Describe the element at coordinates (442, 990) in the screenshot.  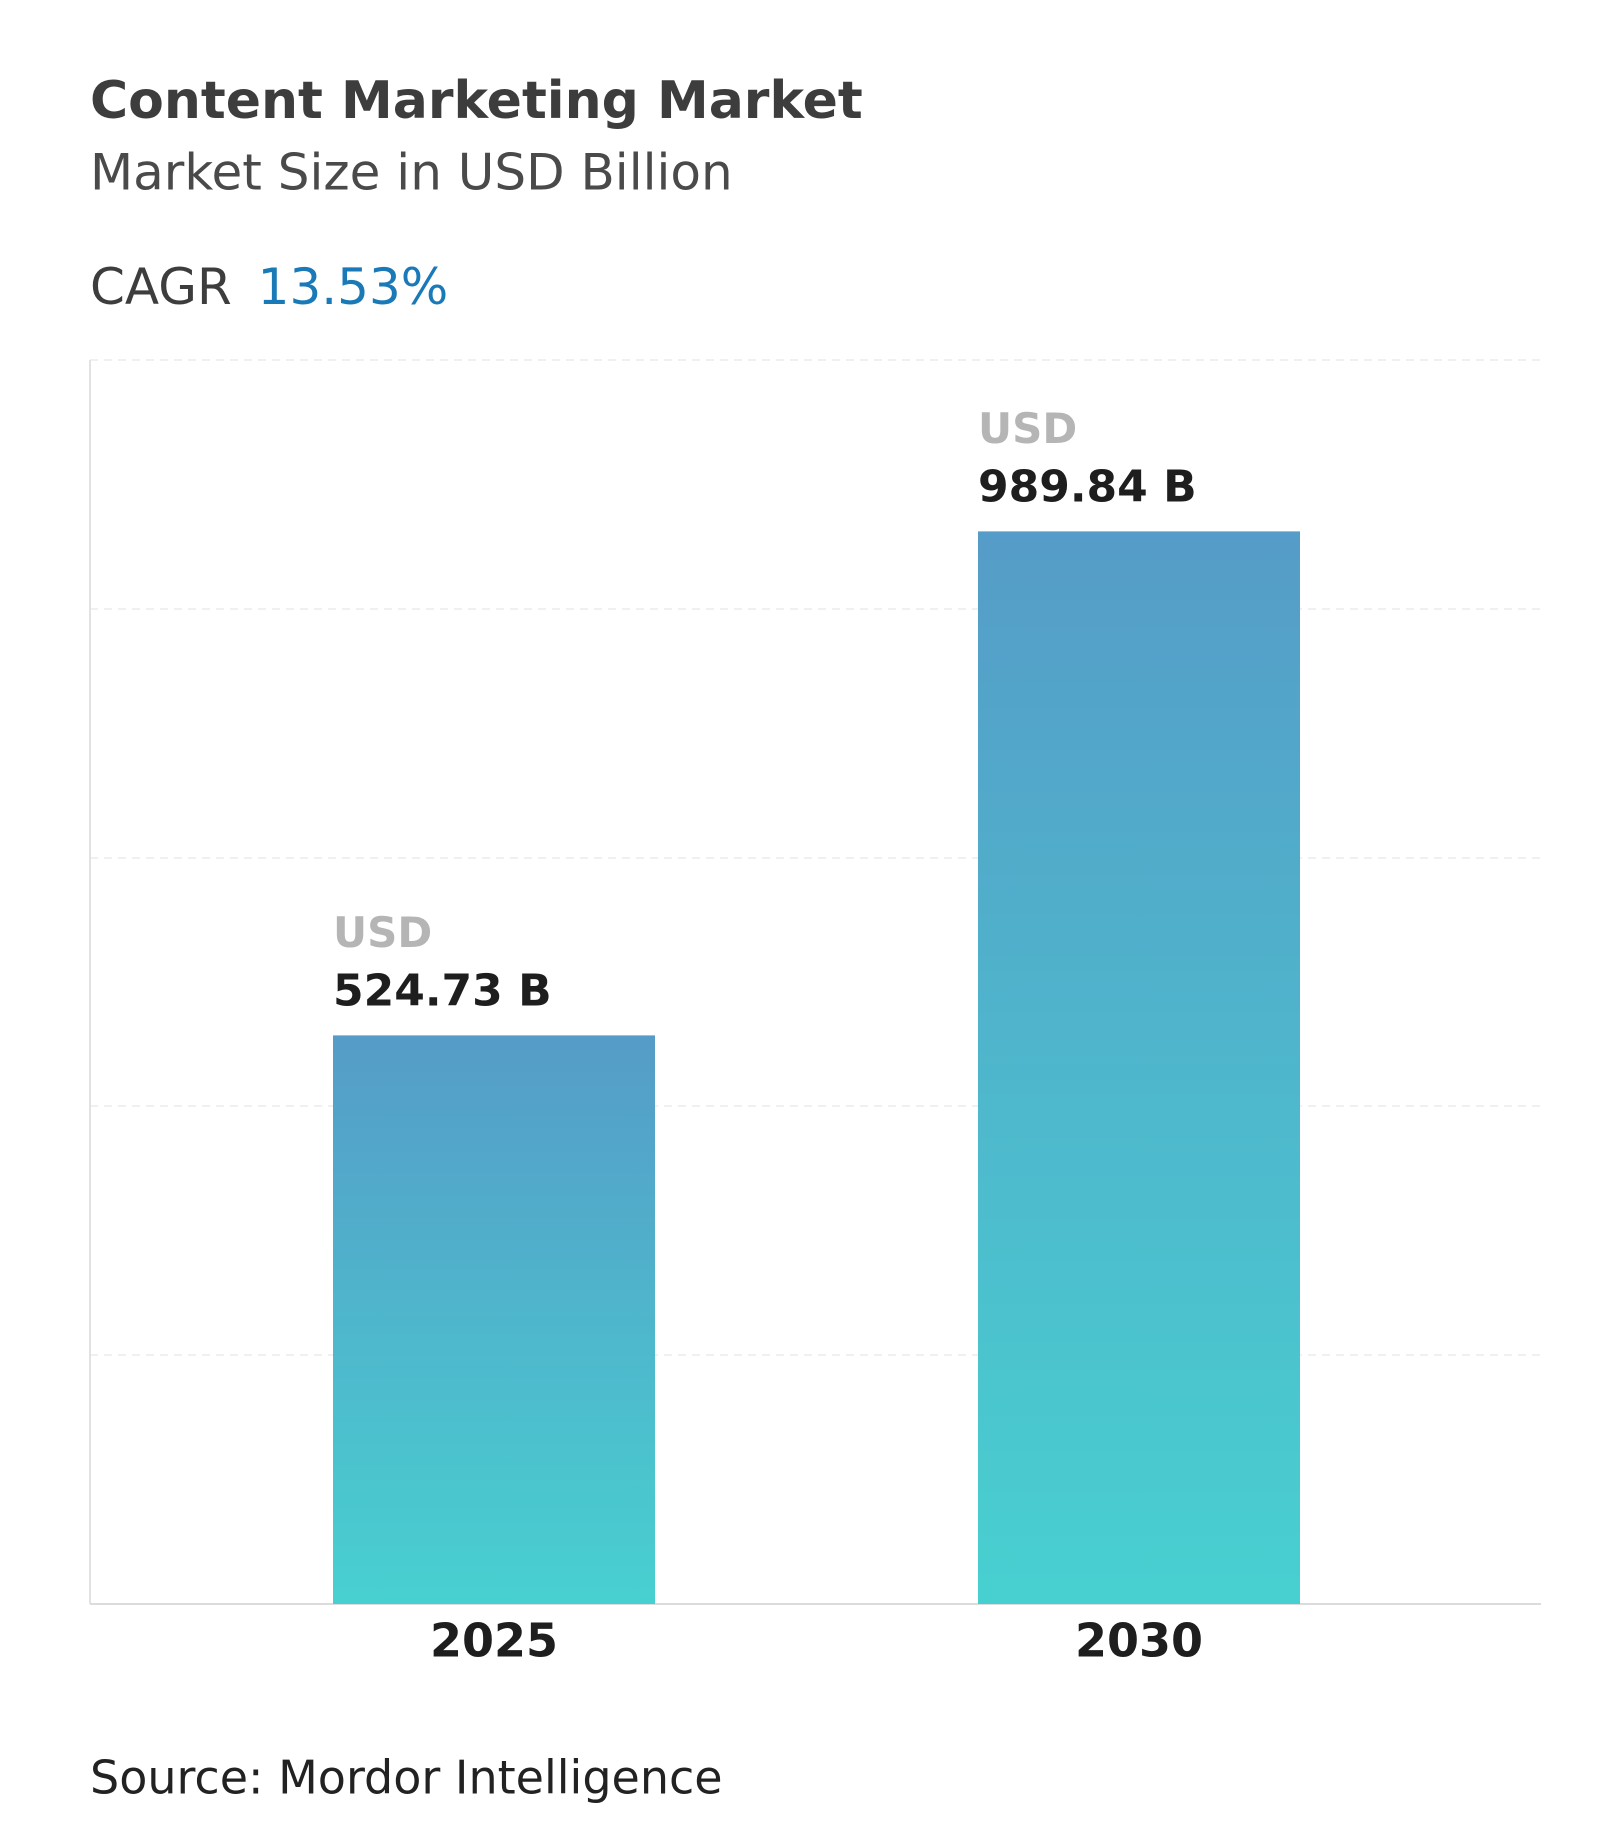
I see `value-label: 524.73 B` at that location.